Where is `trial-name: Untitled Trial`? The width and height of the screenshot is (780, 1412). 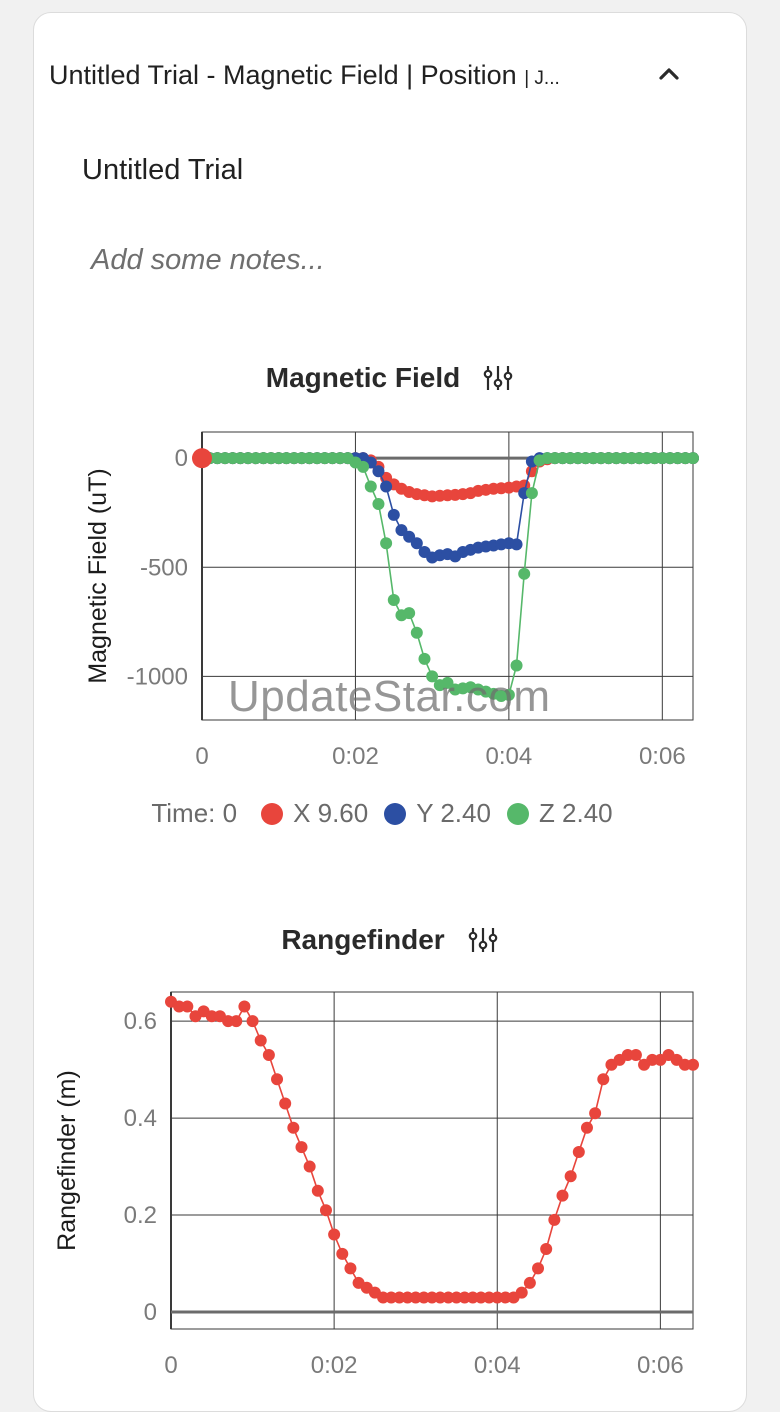
trial-name: Untitled Trial is located at coordinates (163, 170).